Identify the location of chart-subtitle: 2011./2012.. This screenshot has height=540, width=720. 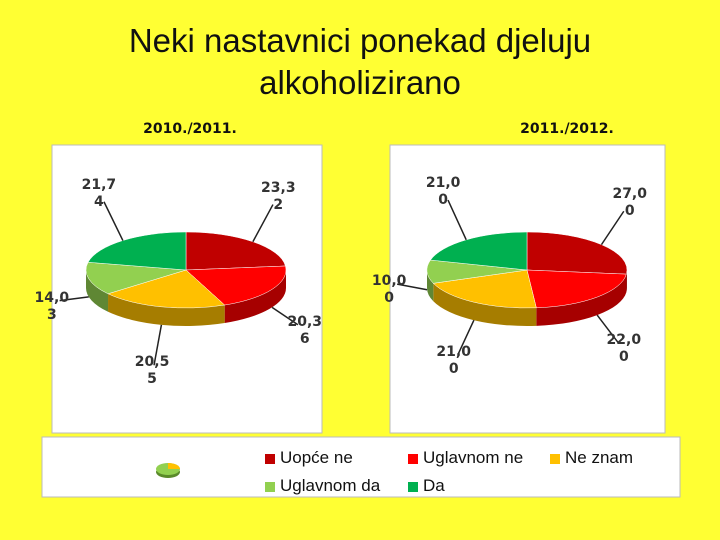
(567, 129).